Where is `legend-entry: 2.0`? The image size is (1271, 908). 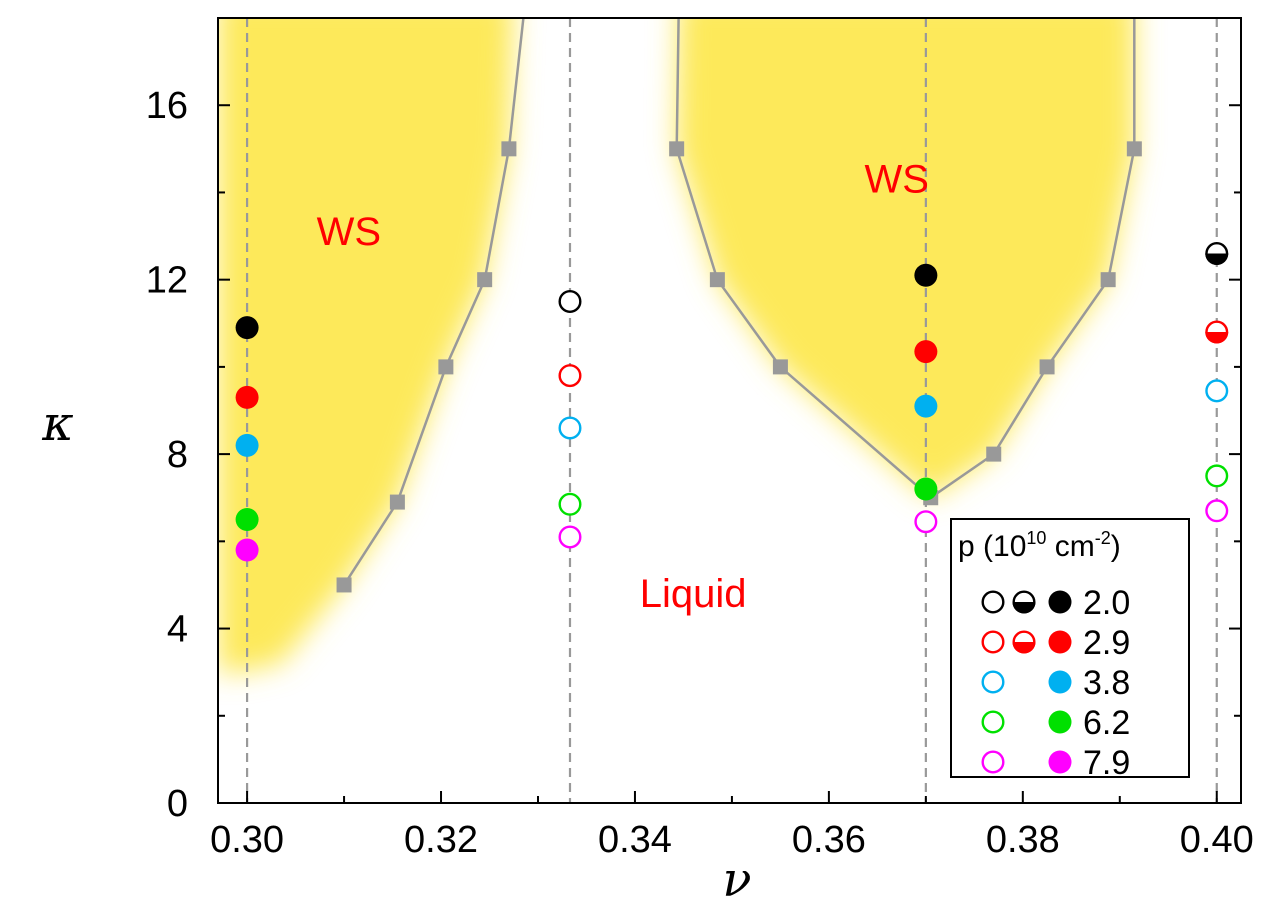
legend-entry: 2.0 is located at coordinates (1055, 603).